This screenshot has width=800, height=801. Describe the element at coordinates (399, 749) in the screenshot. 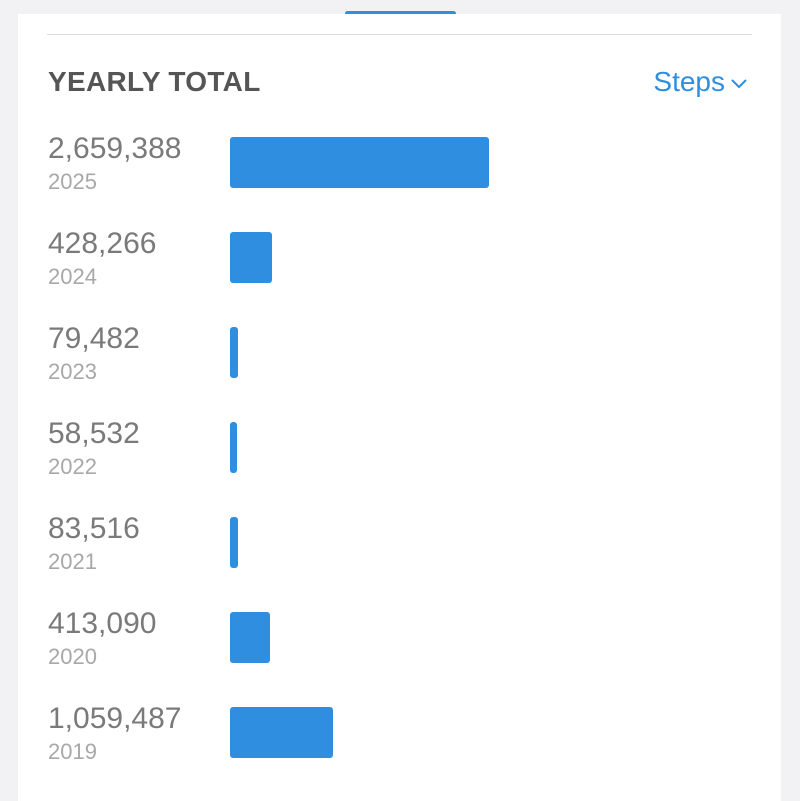

I see `chart-row-2019: 1,059,487 2019` at that location.